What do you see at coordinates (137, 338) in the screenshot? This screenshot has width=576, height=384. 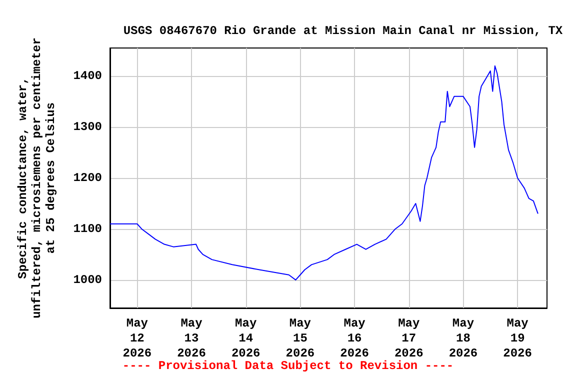 I see `x-tick-label: May 12 2026` at bounding box center [137, 338].